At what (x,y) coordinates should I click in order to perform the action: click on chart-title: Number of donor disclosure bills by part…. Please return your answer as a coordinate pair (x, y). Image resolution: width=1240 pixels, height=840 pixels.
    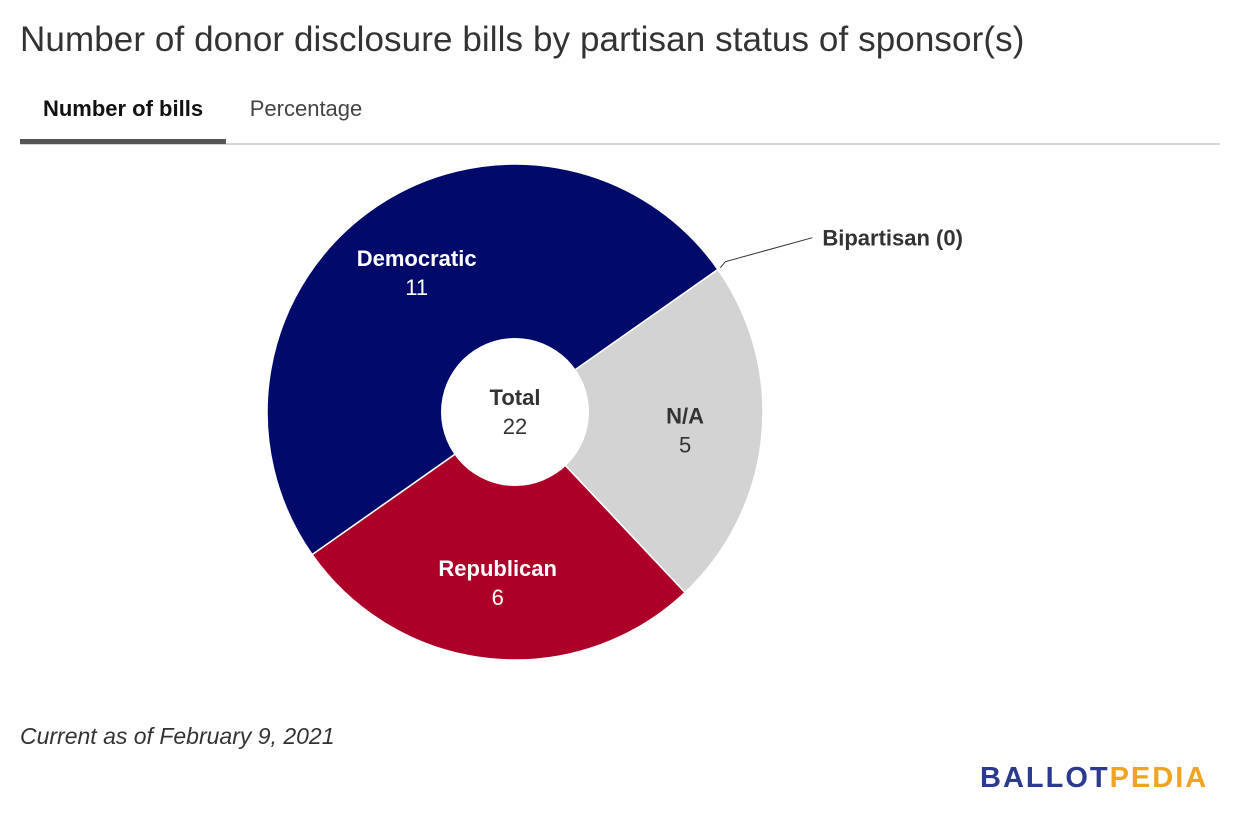
    Looking at the image, I should click on (522, 39).